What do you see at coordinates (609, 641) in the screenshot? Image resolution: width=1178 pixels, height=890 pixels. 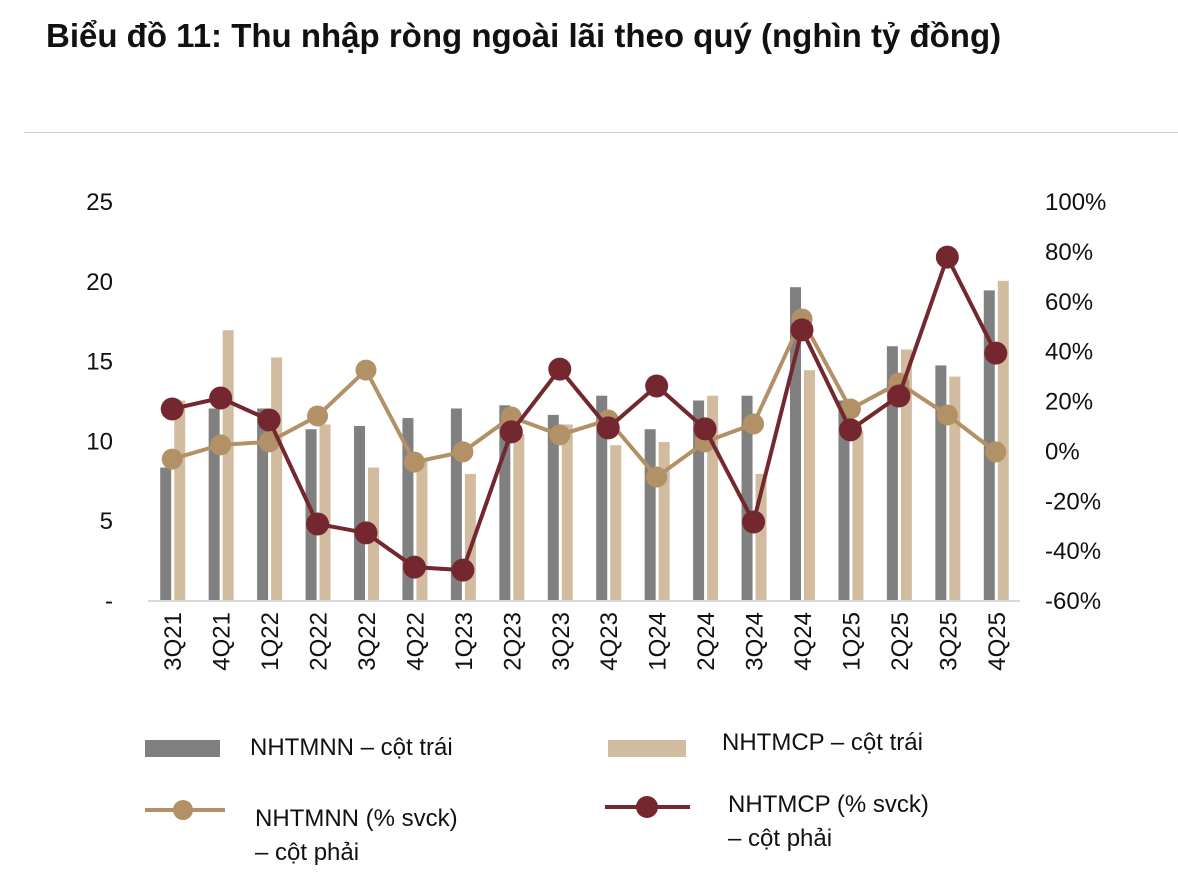 I see `x-tick-label: 4Q23` at bounding box center [609, 641].